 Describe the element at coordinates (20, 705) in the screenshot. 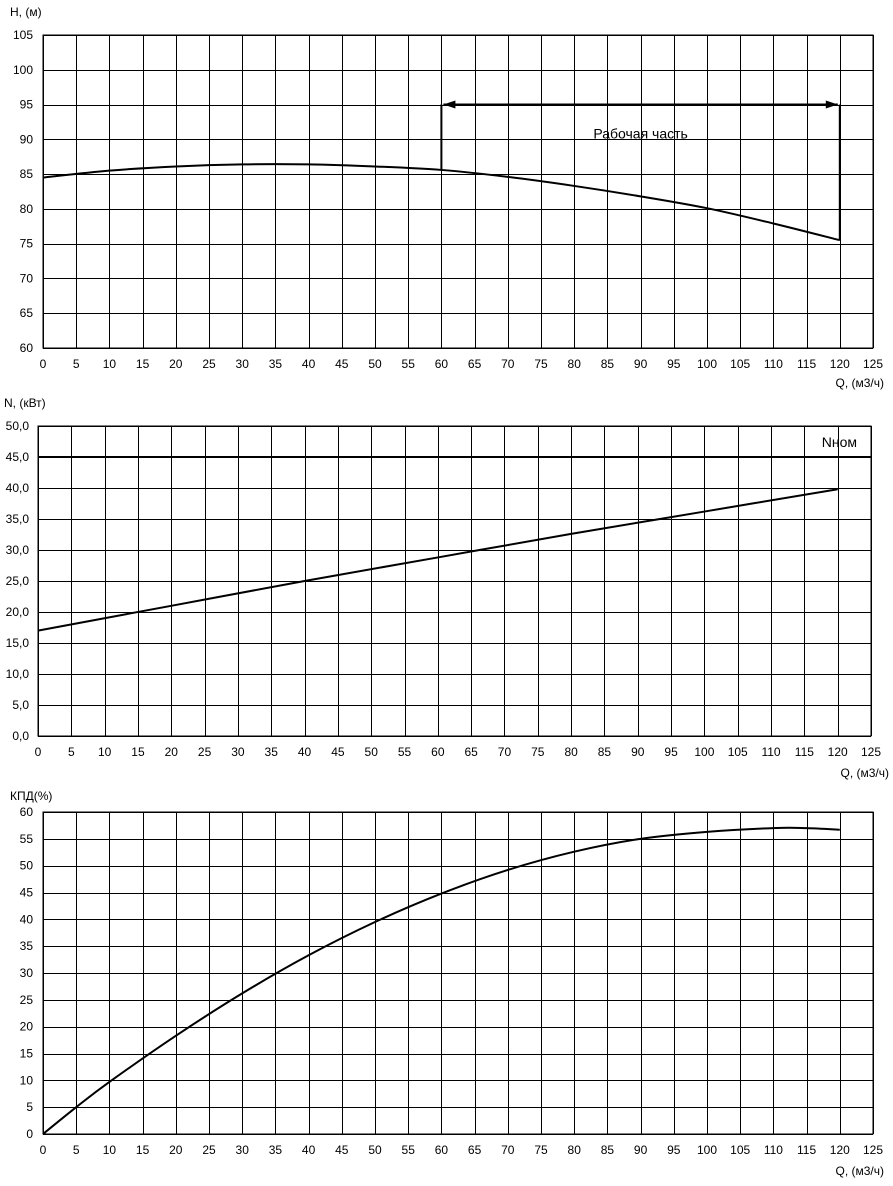

I see `y-tick-label: 5,0` at that location.